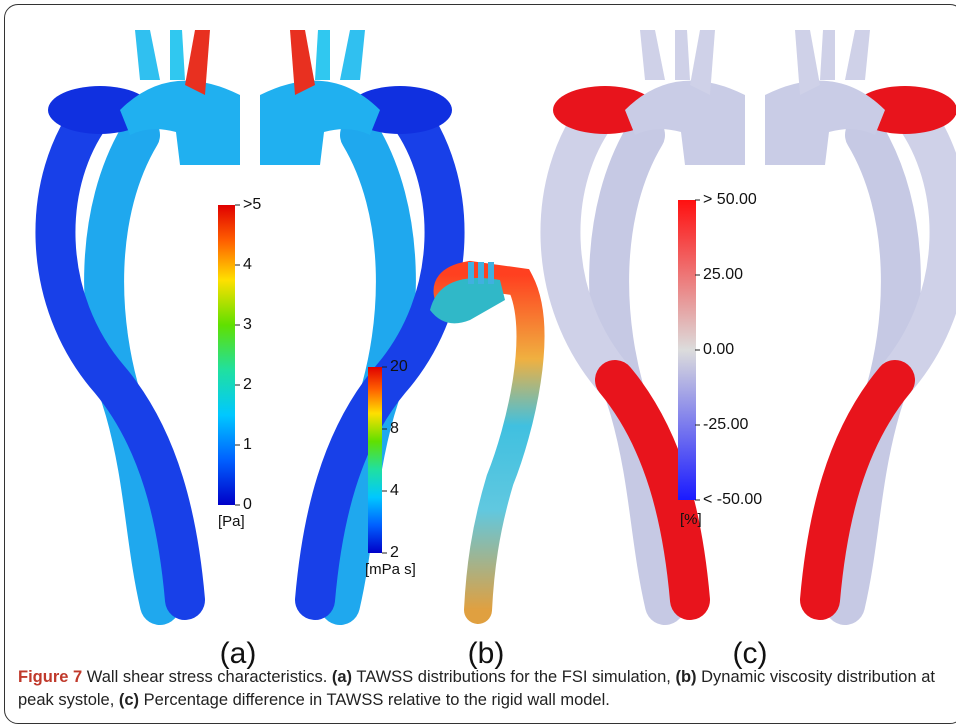 The image size is (956, 724). I want to click on colorbar-tick-label: 8, so click(394, 428).